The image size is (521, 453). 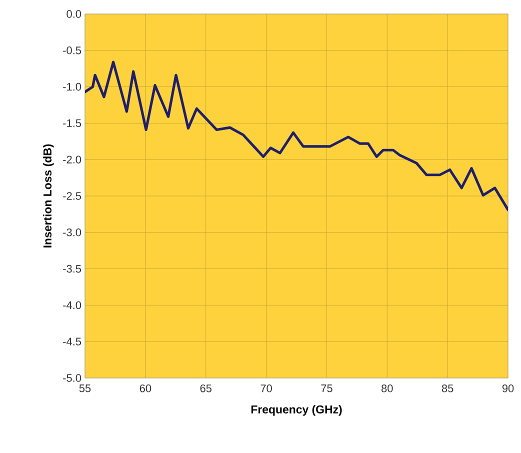 I want to click on y-tick-label: -1.5, so click(x=72, y=123).